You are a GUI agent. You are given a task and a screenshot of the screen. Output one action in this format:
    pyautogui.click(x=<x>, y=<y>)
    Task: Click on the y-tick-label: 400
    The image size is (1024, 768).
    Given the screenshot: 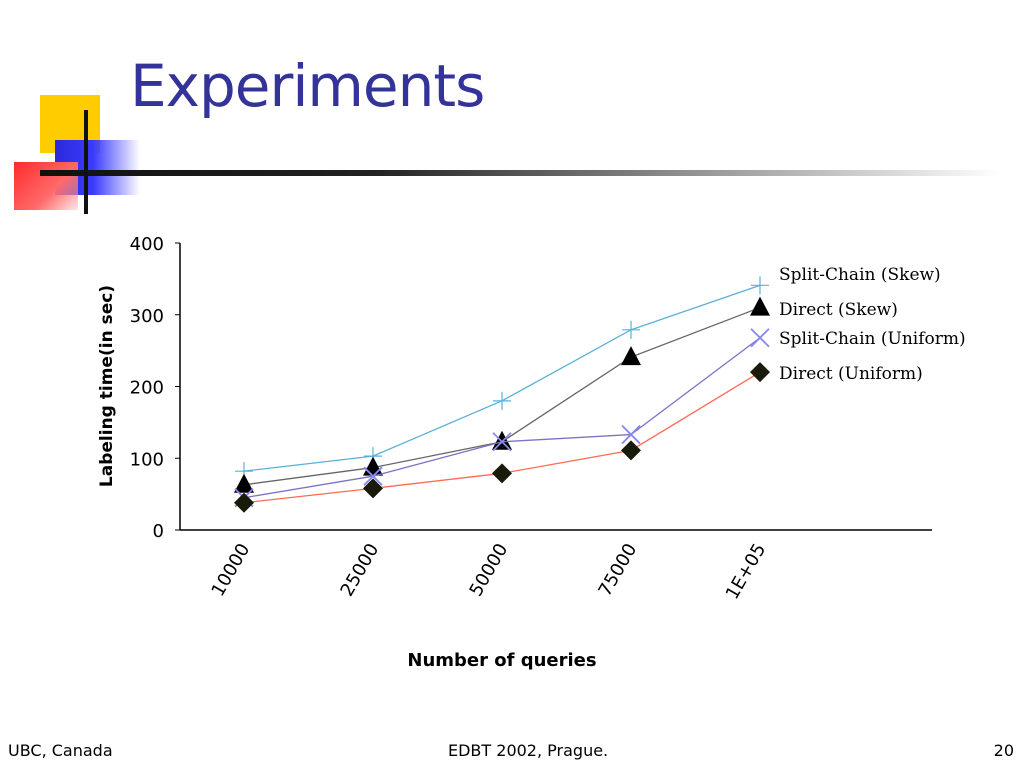 What is the action you would take?
    pyautogui.click(x=147, y=244)
    